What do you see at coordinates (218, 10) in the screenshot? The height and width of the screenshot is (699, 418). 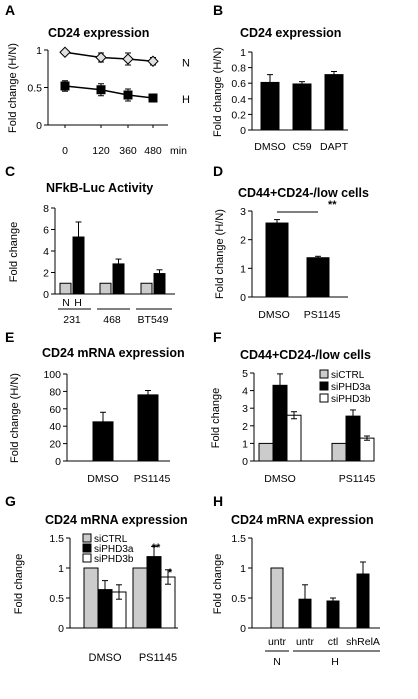 I see `panel-label: B` at bounding box center [218, 10].